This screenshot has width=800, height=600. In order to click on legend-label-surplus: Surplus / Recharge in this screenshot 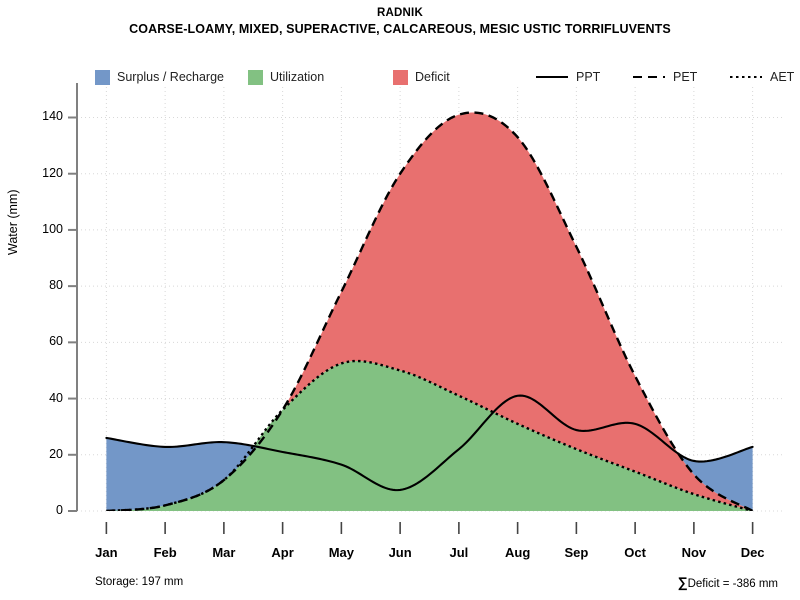, I will do `click(171, 77)`.